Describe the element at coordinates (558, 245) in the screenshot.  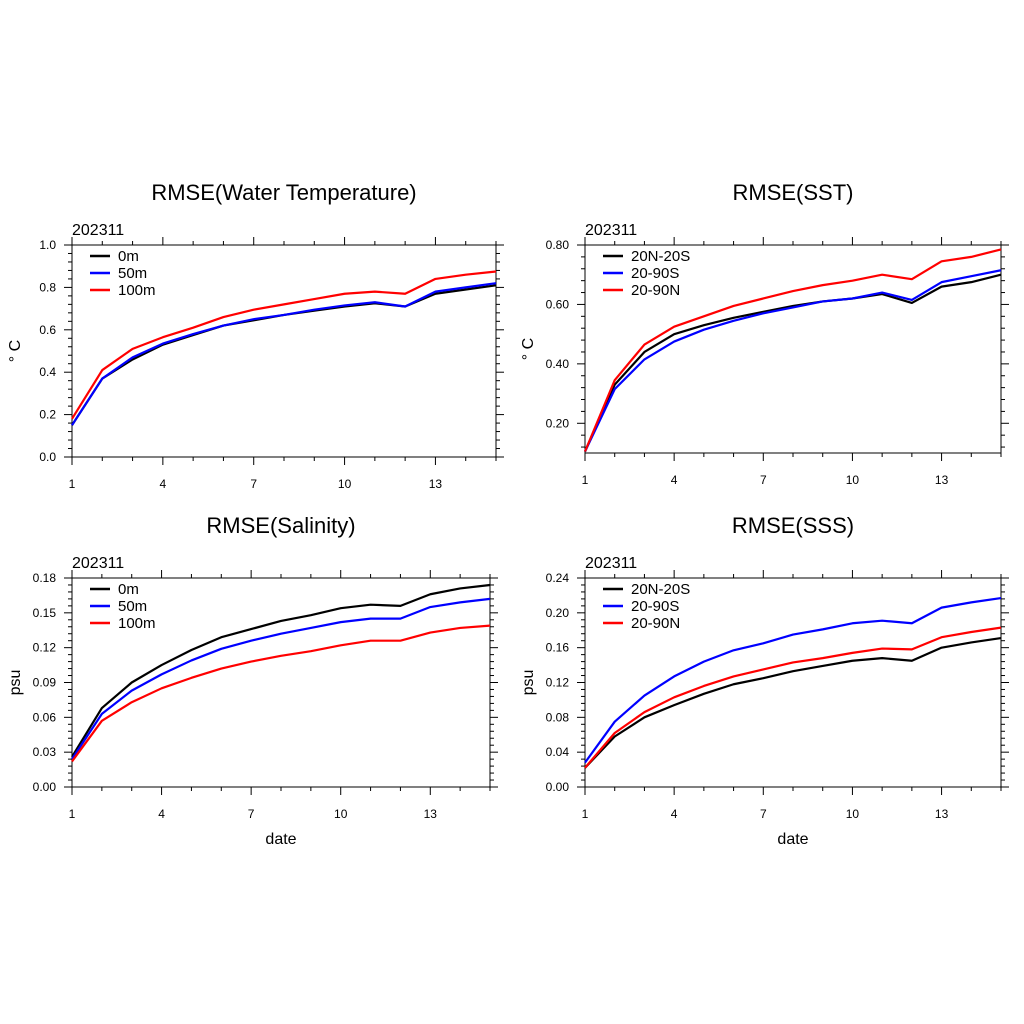
I see `y-tick-label: 0.80` at that location.